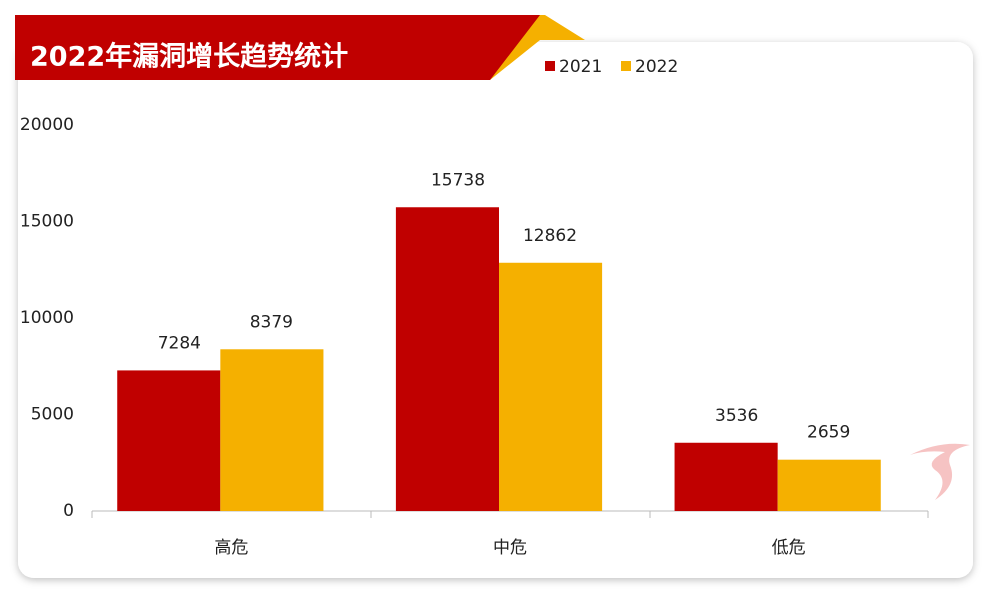 The image size is (1001, 601). I want to click on chart-title: 2022年漏洞增长趋势统计, so click(189, 57).